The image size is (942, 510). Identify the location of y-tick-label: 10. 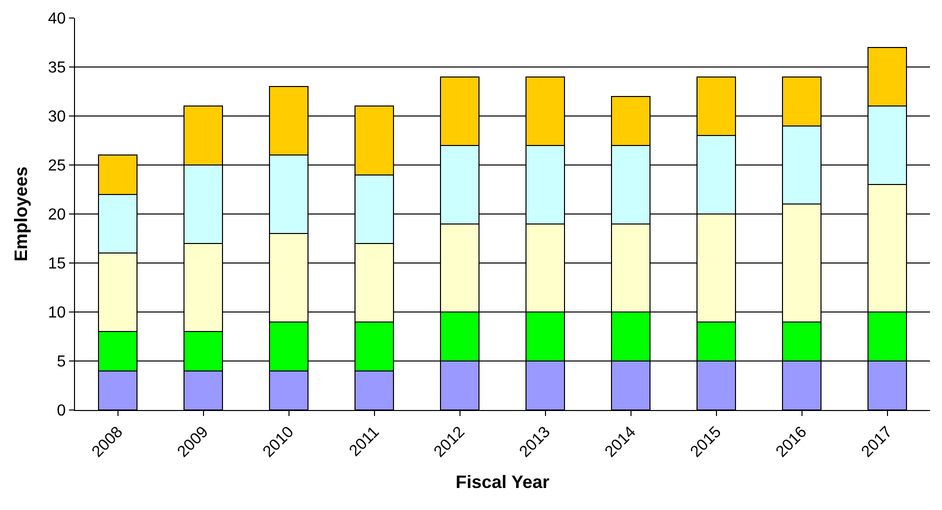
(57, 313).